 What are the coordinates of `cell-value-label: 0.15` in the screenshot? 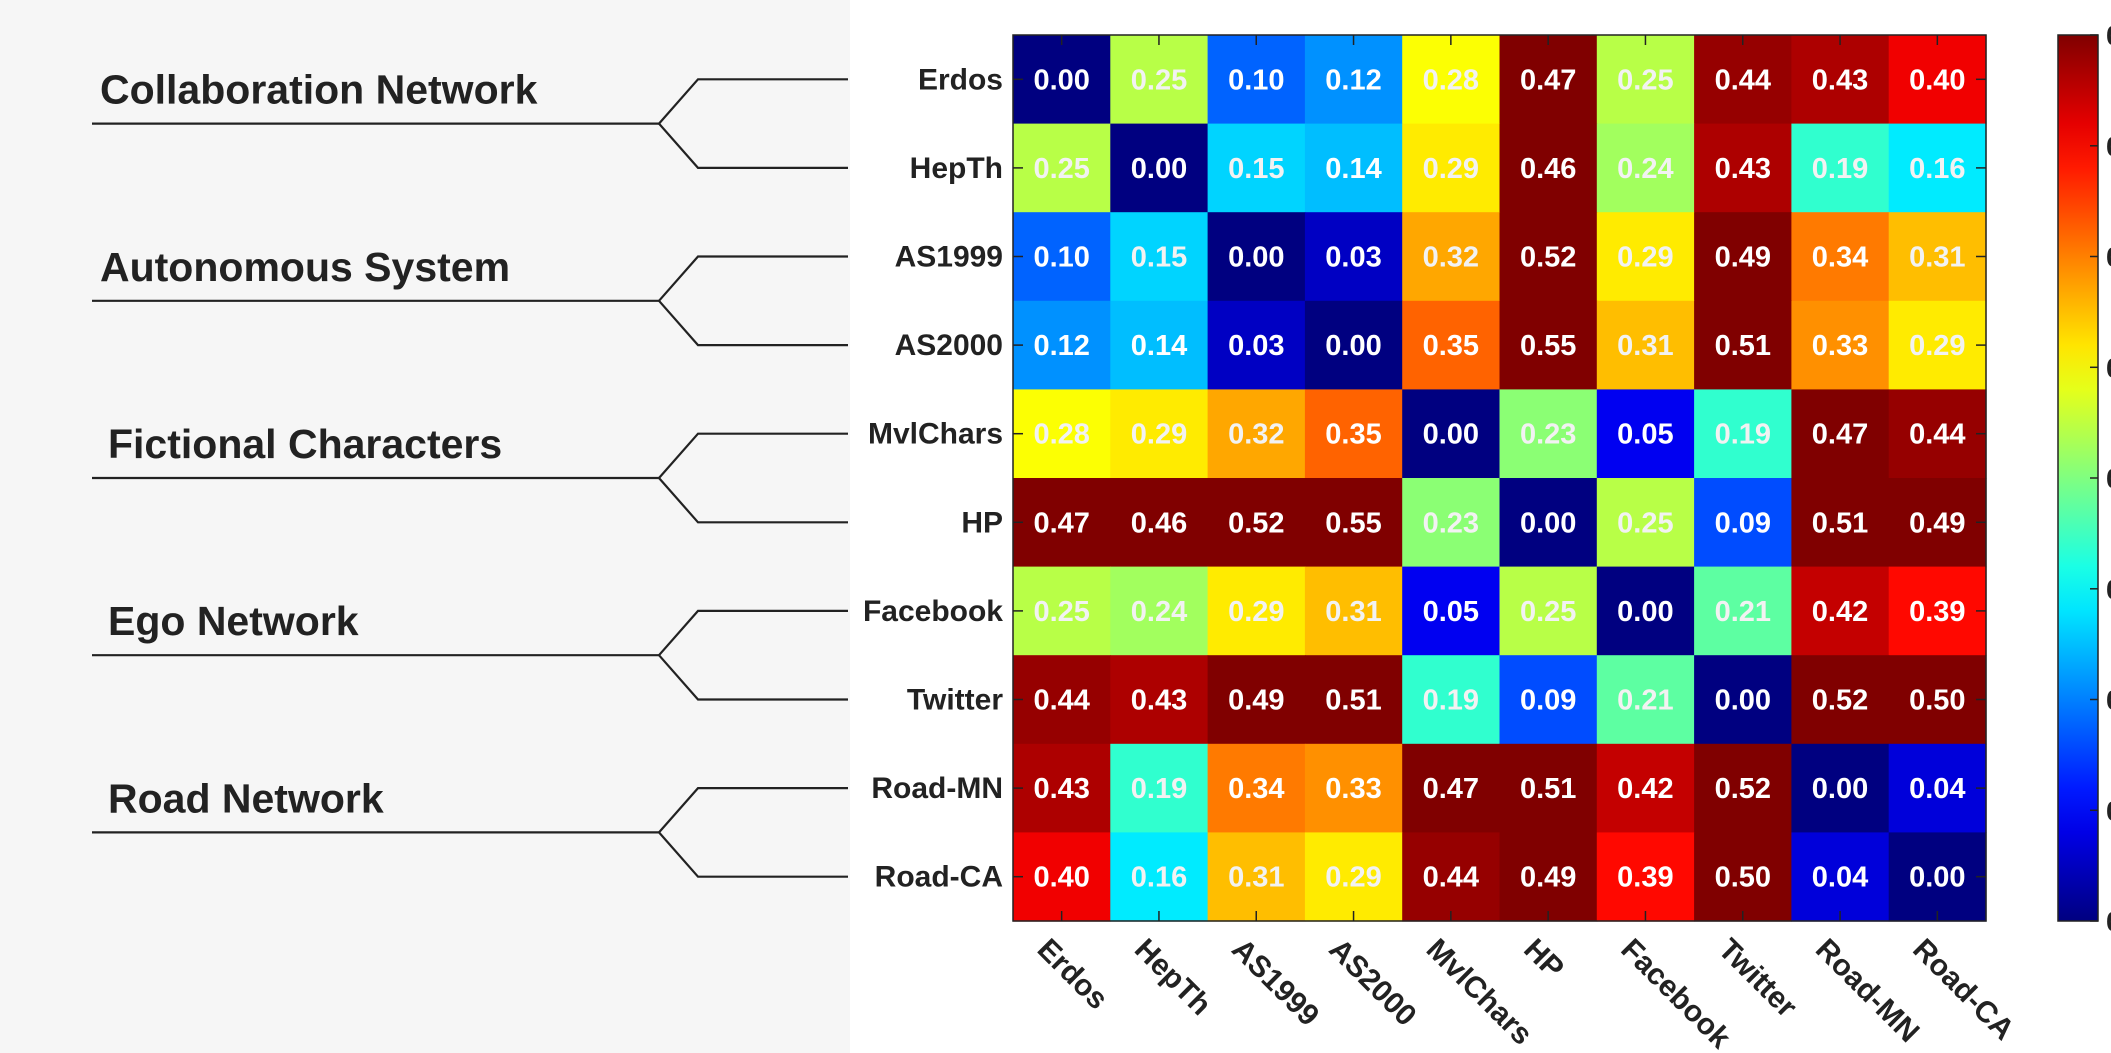 It's located at (1256, 169).